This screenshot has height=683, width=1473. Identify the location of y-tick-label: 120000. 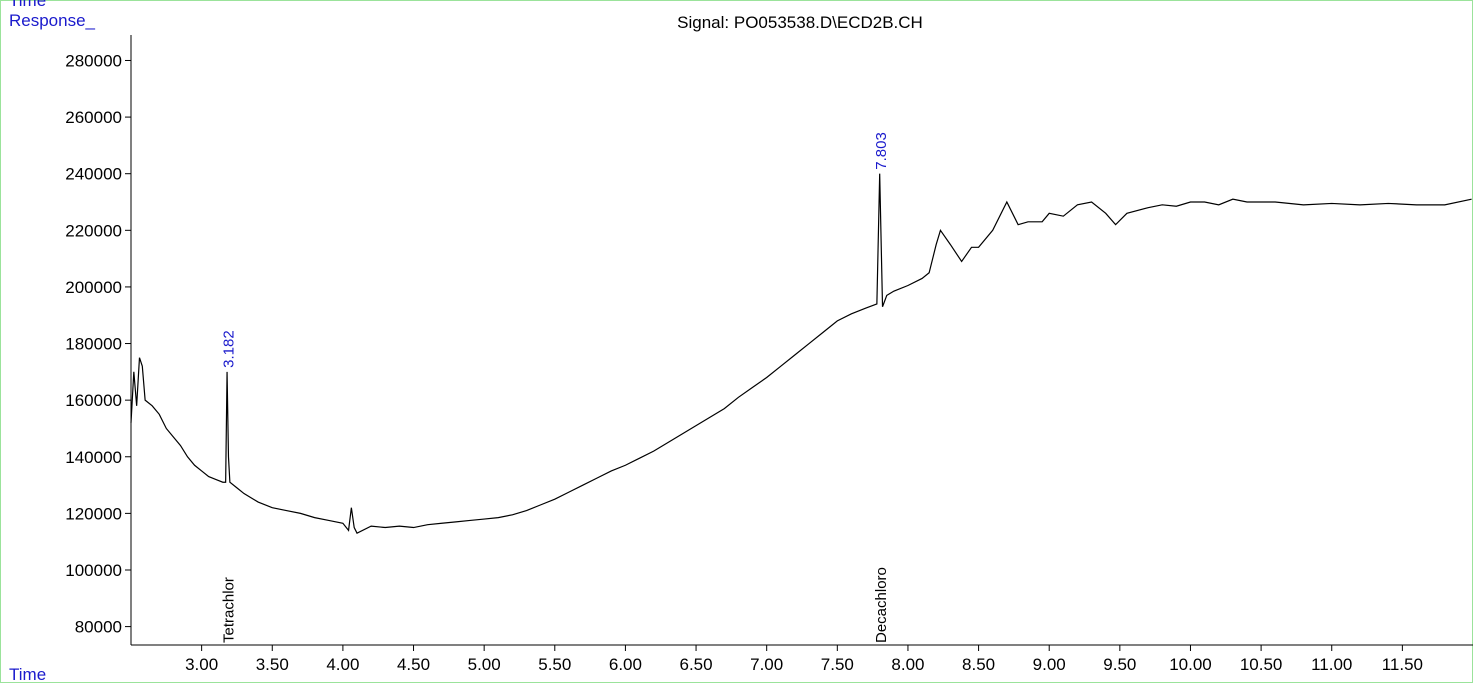
(93, 513).